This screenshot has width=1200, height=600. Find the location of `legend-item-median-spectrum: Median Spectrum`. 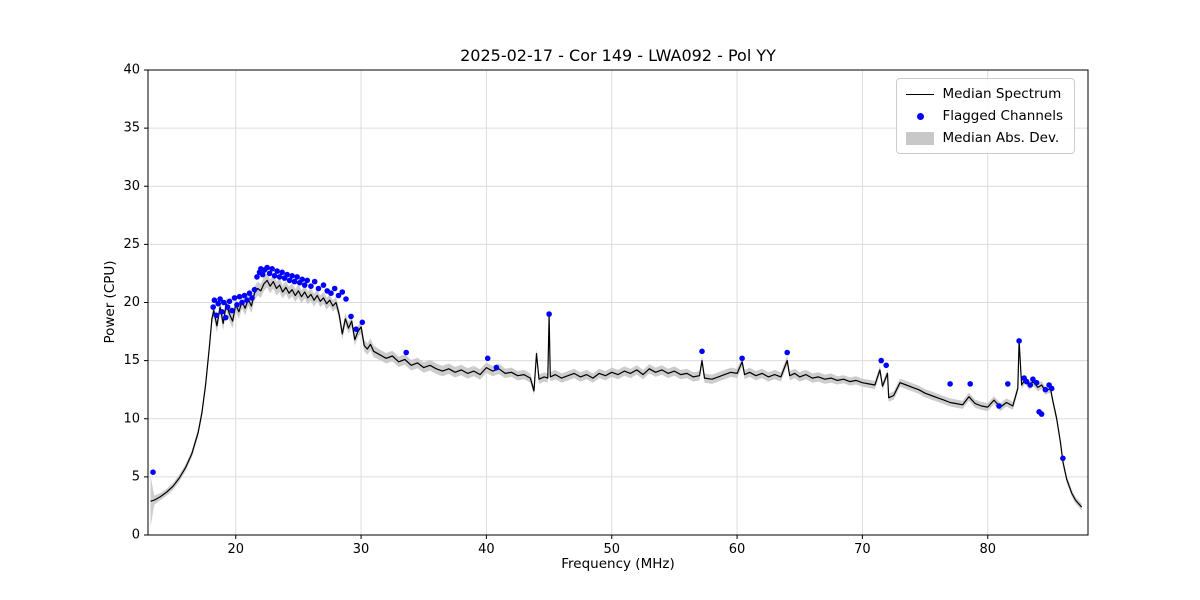

legend-item-median-spectrum: Median Spectrum is located at coordinates (984, 94).